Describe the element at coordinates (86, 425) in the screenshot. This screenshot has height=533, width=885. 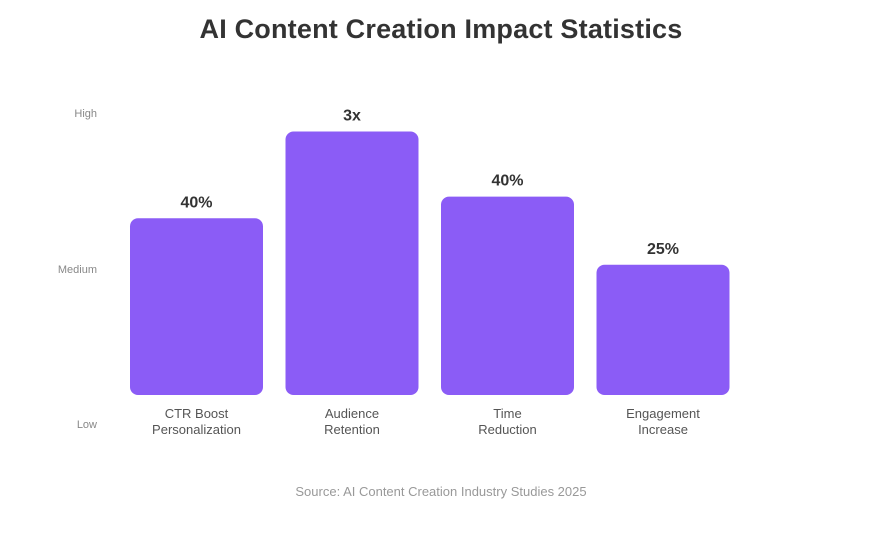
I see `y-tick-low: Low` at that location.